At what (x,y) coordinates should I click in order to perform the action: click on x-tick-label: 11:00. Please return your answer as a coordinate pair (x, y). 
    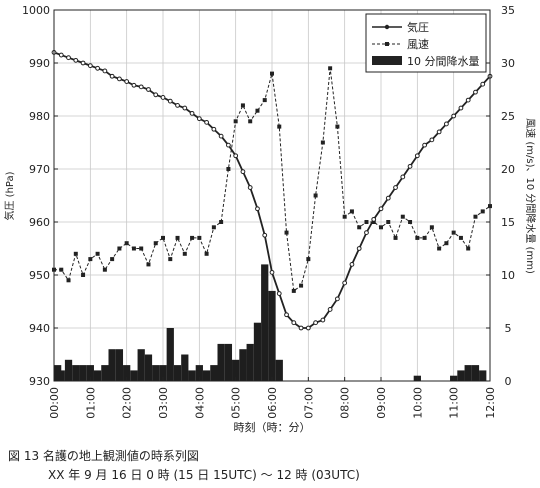
    Looking at the image, I should click on (454, 403).